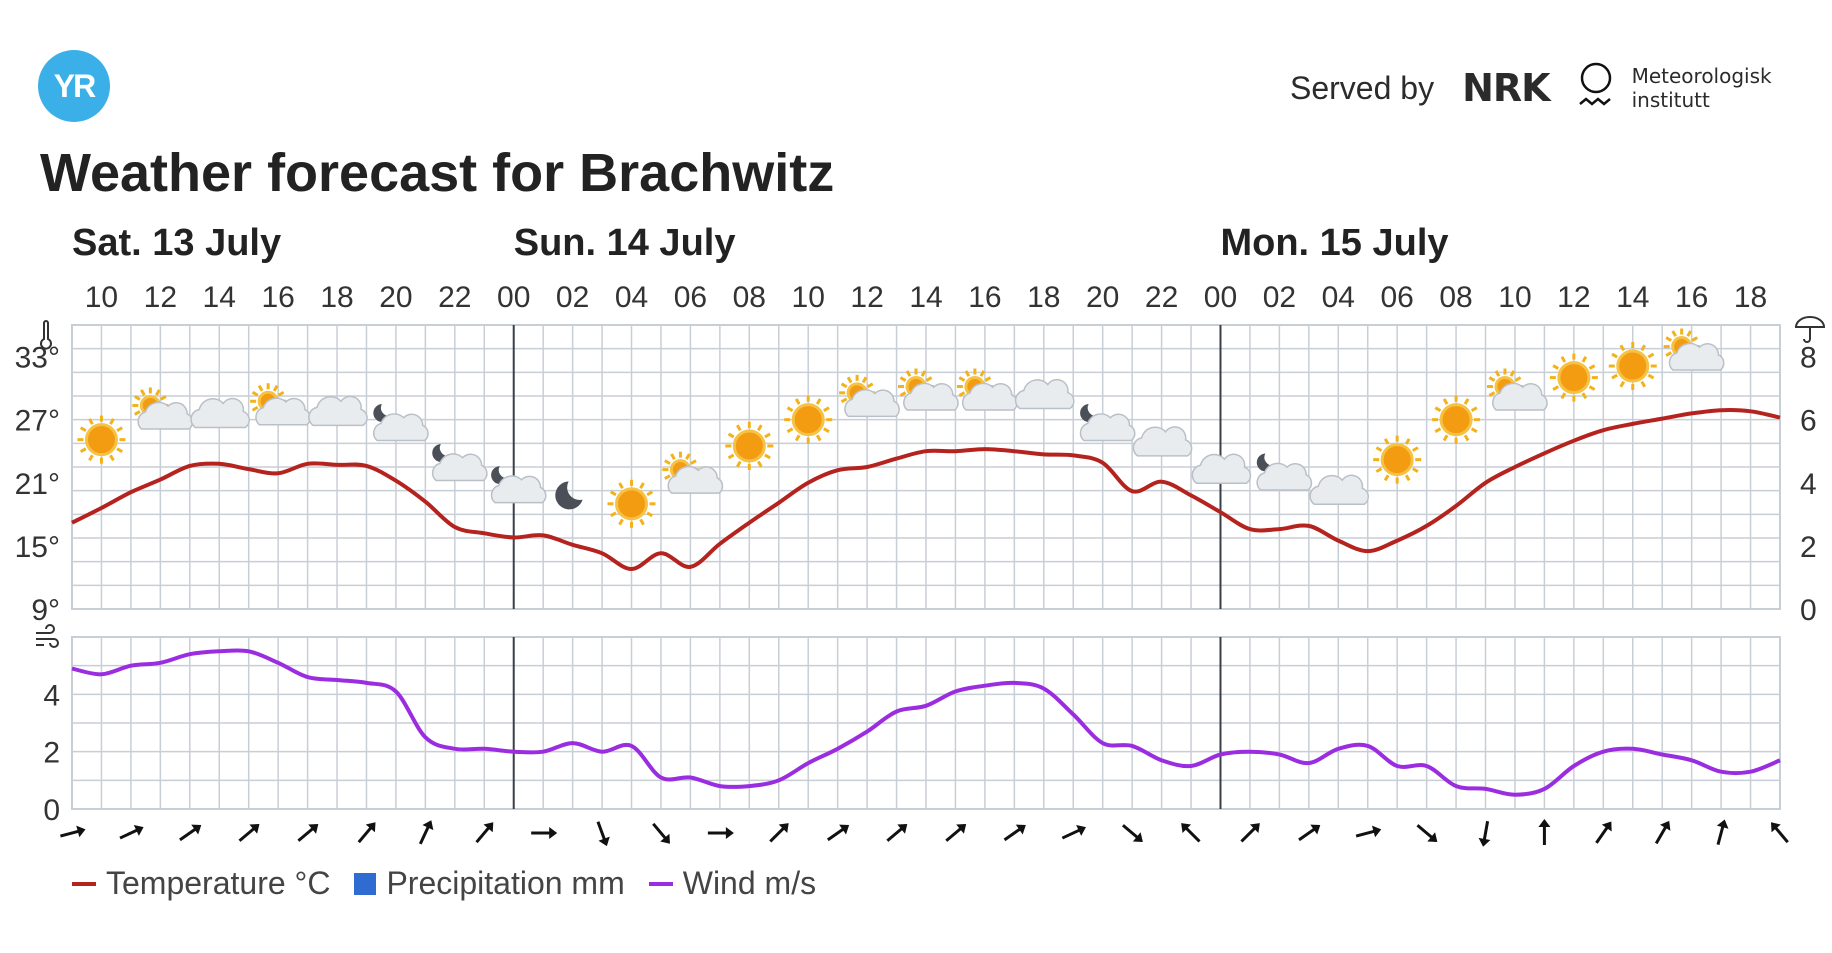 The width and height of the screenshot is (1832, 953). I want to click on yr-logo-text: YR, so click(74, 85).